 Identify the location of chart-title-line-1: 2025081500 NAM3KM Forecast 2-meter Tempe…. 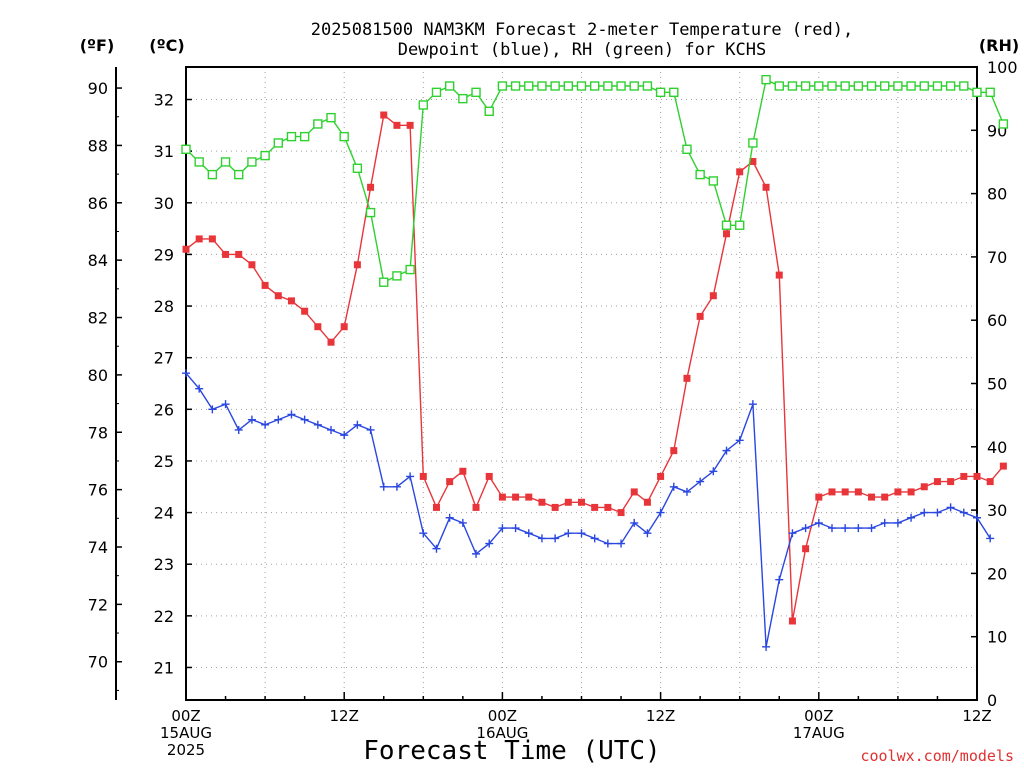
(582, 30).